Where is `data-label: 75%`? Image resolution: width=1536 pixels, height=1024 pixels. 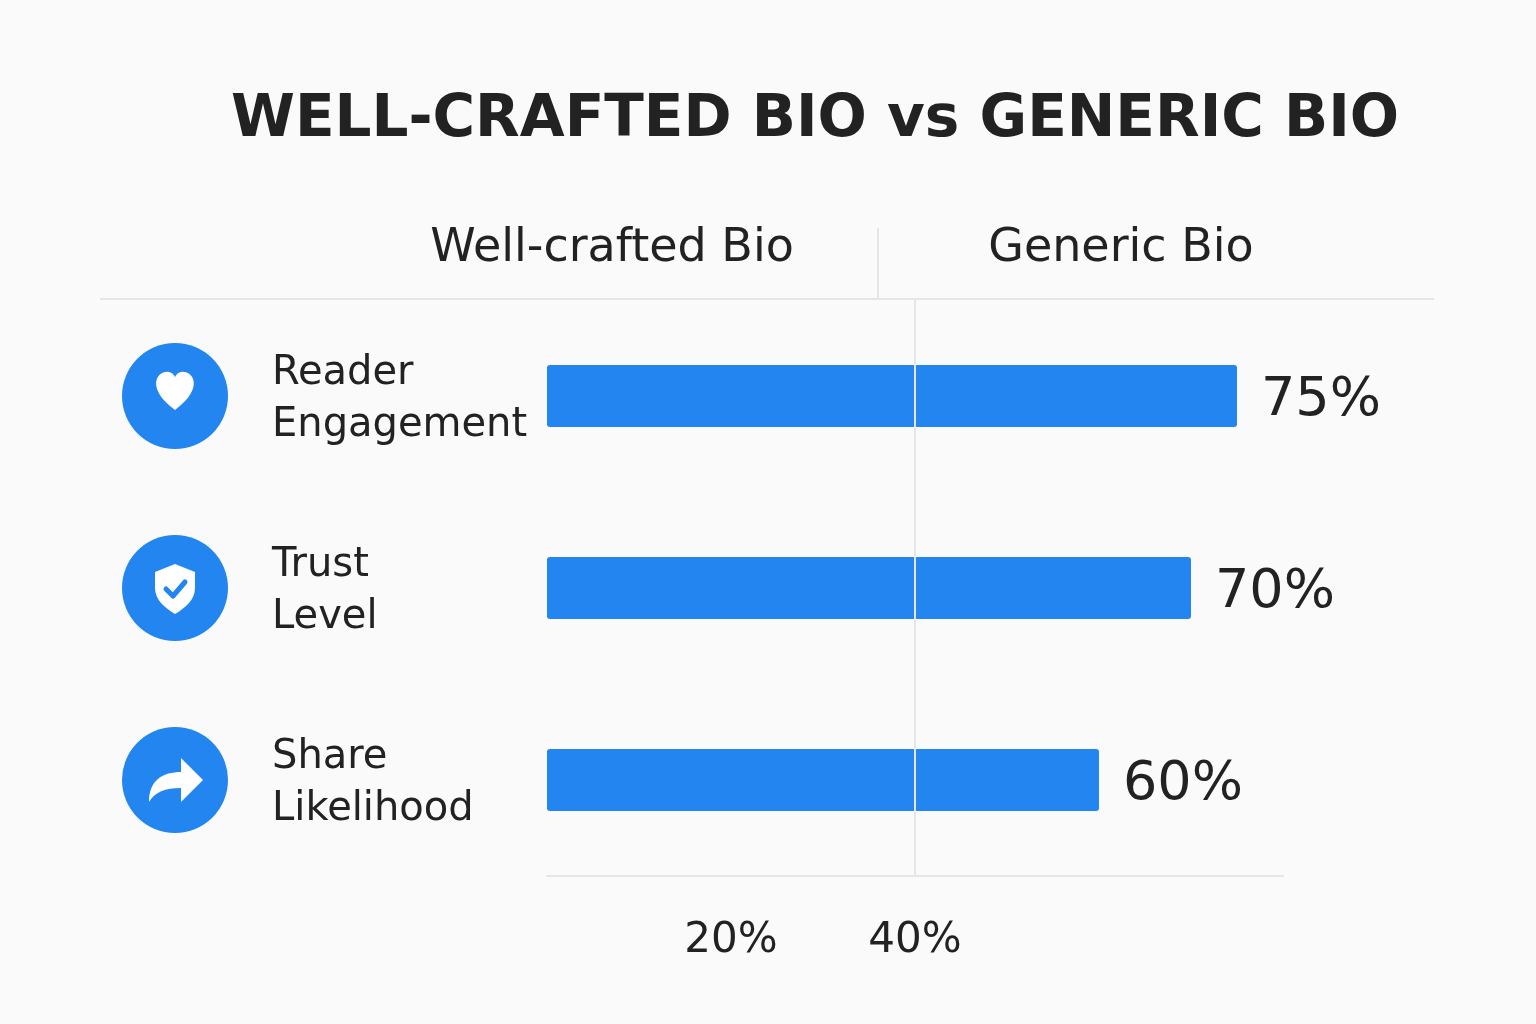 data-label: 75% is located at coordinates (1321, 396).